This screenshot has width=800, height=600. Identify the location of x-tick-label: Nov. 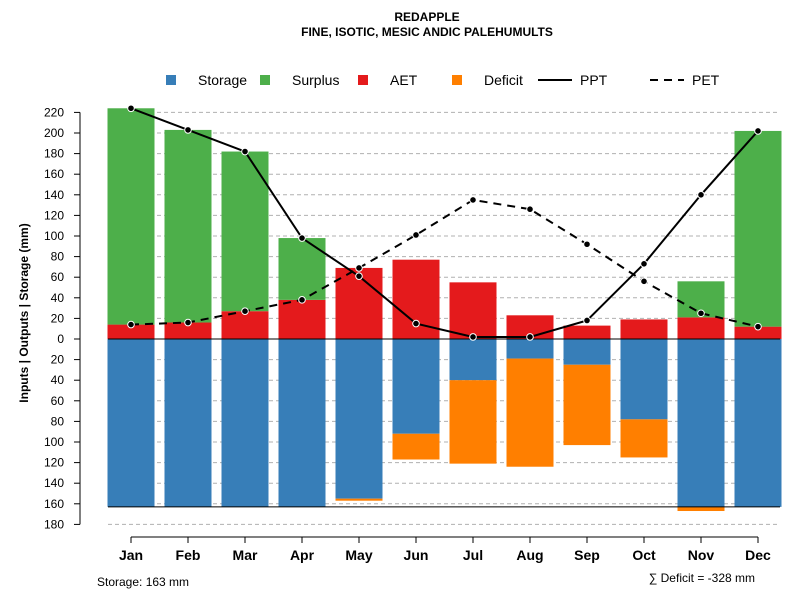
(701, 555).